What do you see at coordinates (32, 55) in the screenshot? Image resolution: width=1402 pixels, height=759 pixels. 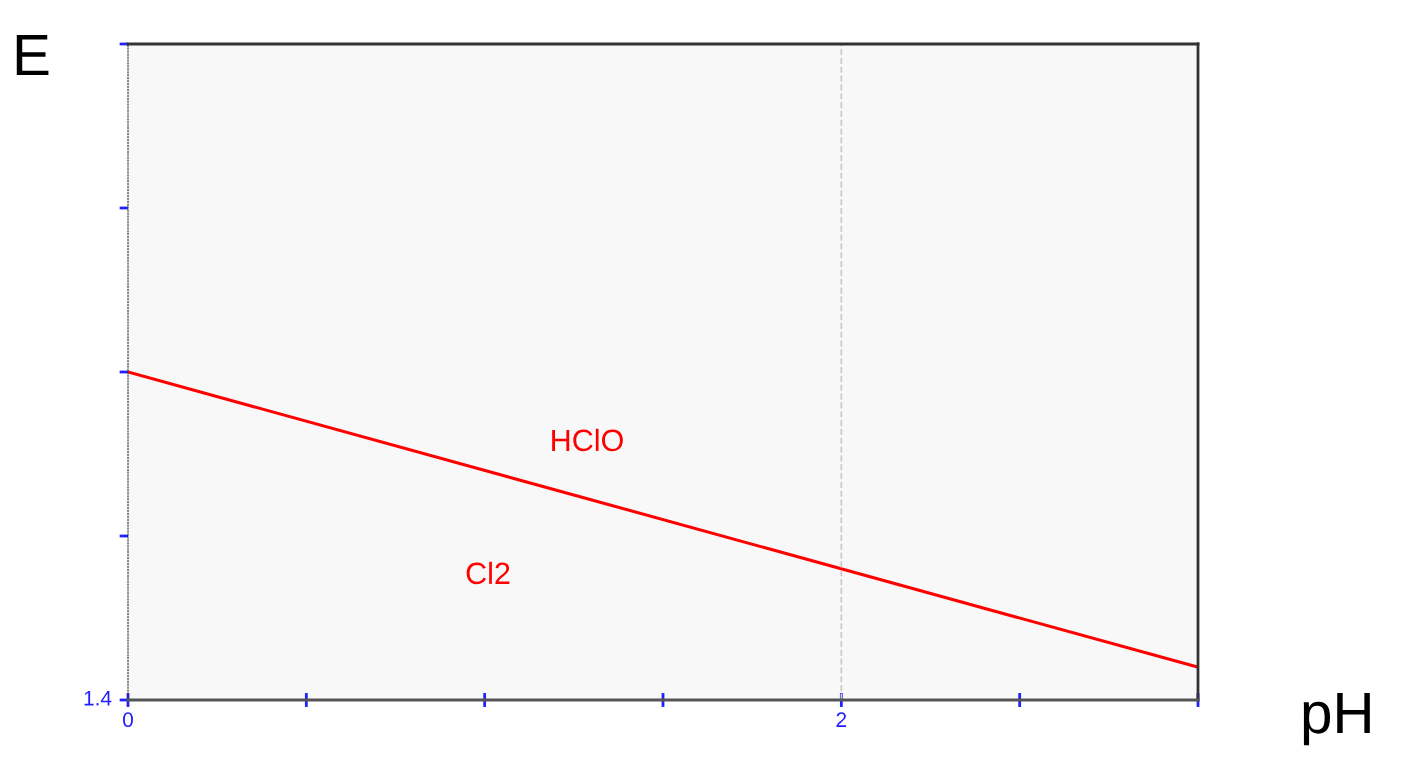 I see `text: E` at bounding box center [32, 55].